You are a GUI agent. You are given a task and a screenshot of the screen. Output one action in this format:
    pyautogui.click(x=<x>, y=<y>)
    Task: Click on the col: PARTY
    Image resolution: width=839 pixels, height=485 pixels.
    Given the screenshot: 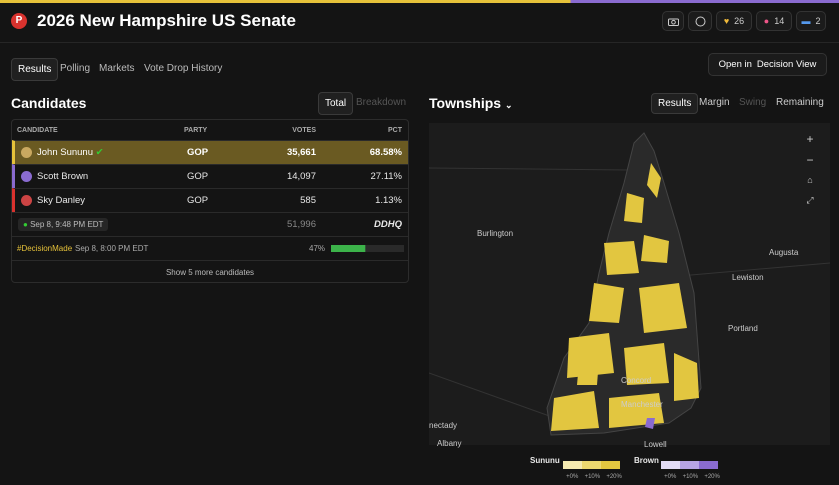 What is the action you would take?
    pyautogui.click(x=196, y=130)
    